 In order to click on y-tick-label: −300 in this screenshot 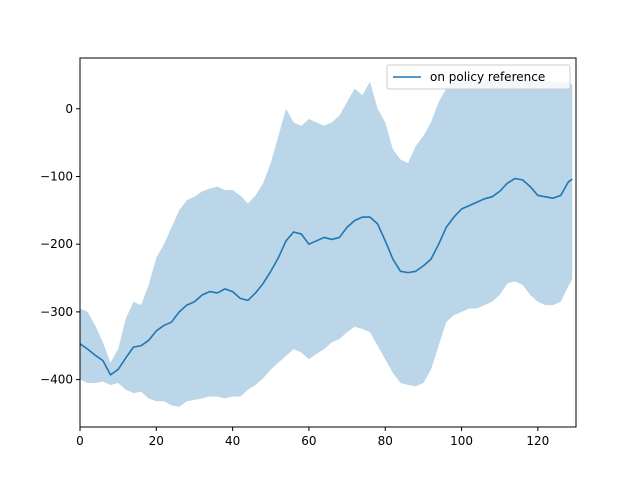, I will do `click(56, 312)`.